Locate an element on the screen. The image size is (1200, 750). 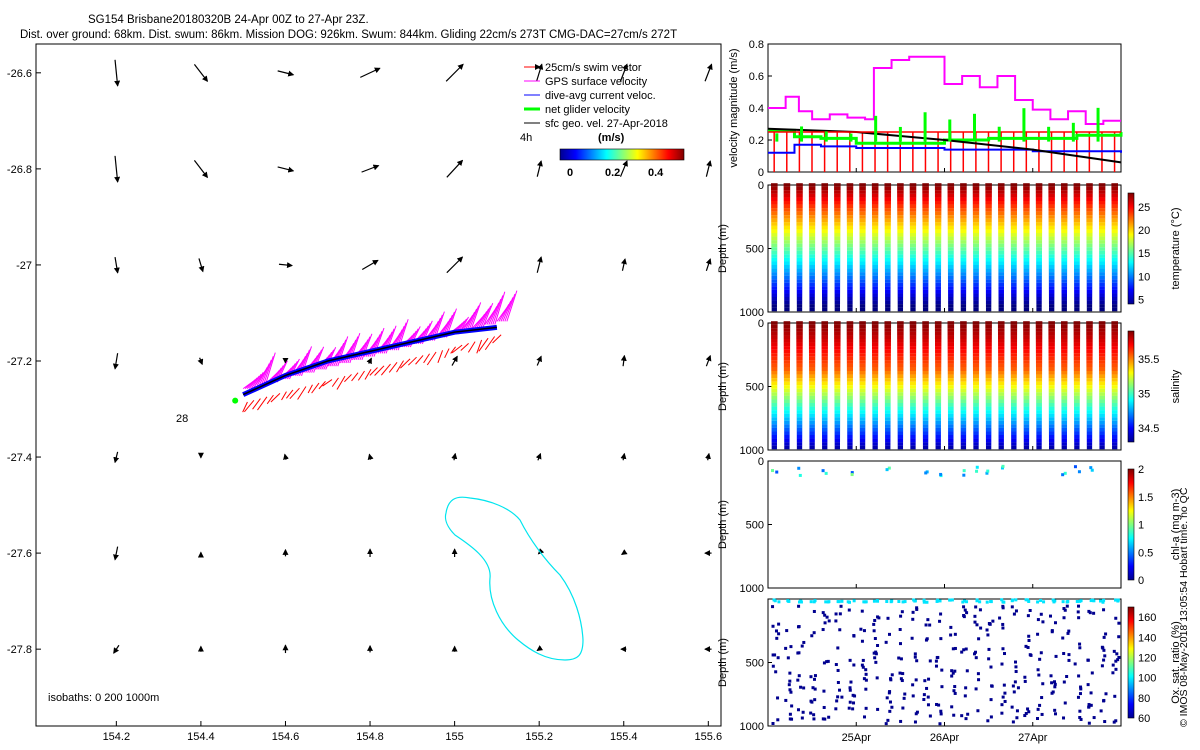
label-4h: 4h is located at coordinates (526, 138).